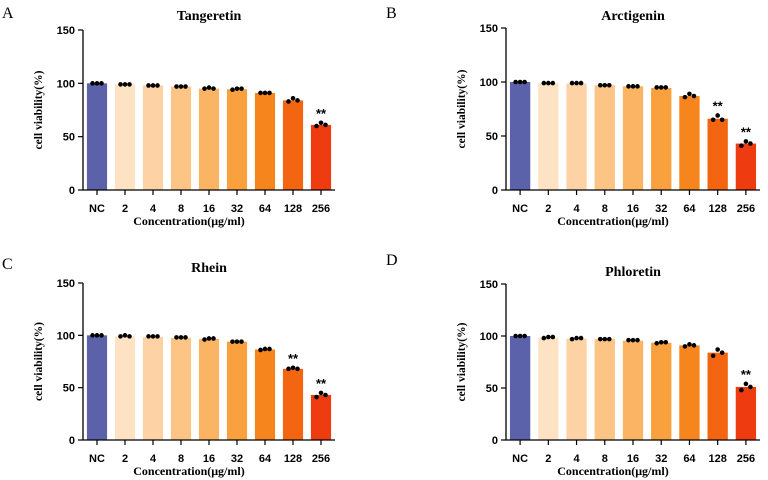  I want to click on x-tick-label: 16, so click(209, 459).